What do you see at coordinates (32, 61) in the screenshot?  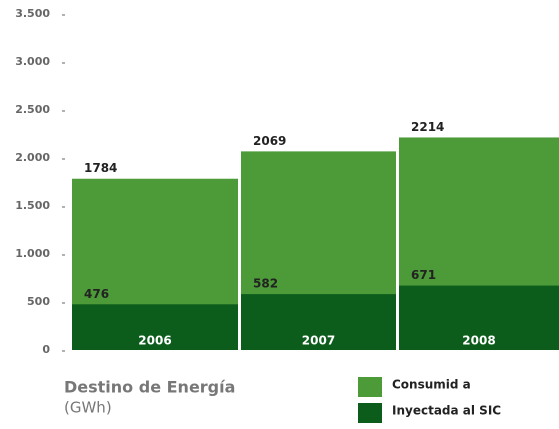 I see `y-tick-label: 3.000` at bounding box center [32, 61].